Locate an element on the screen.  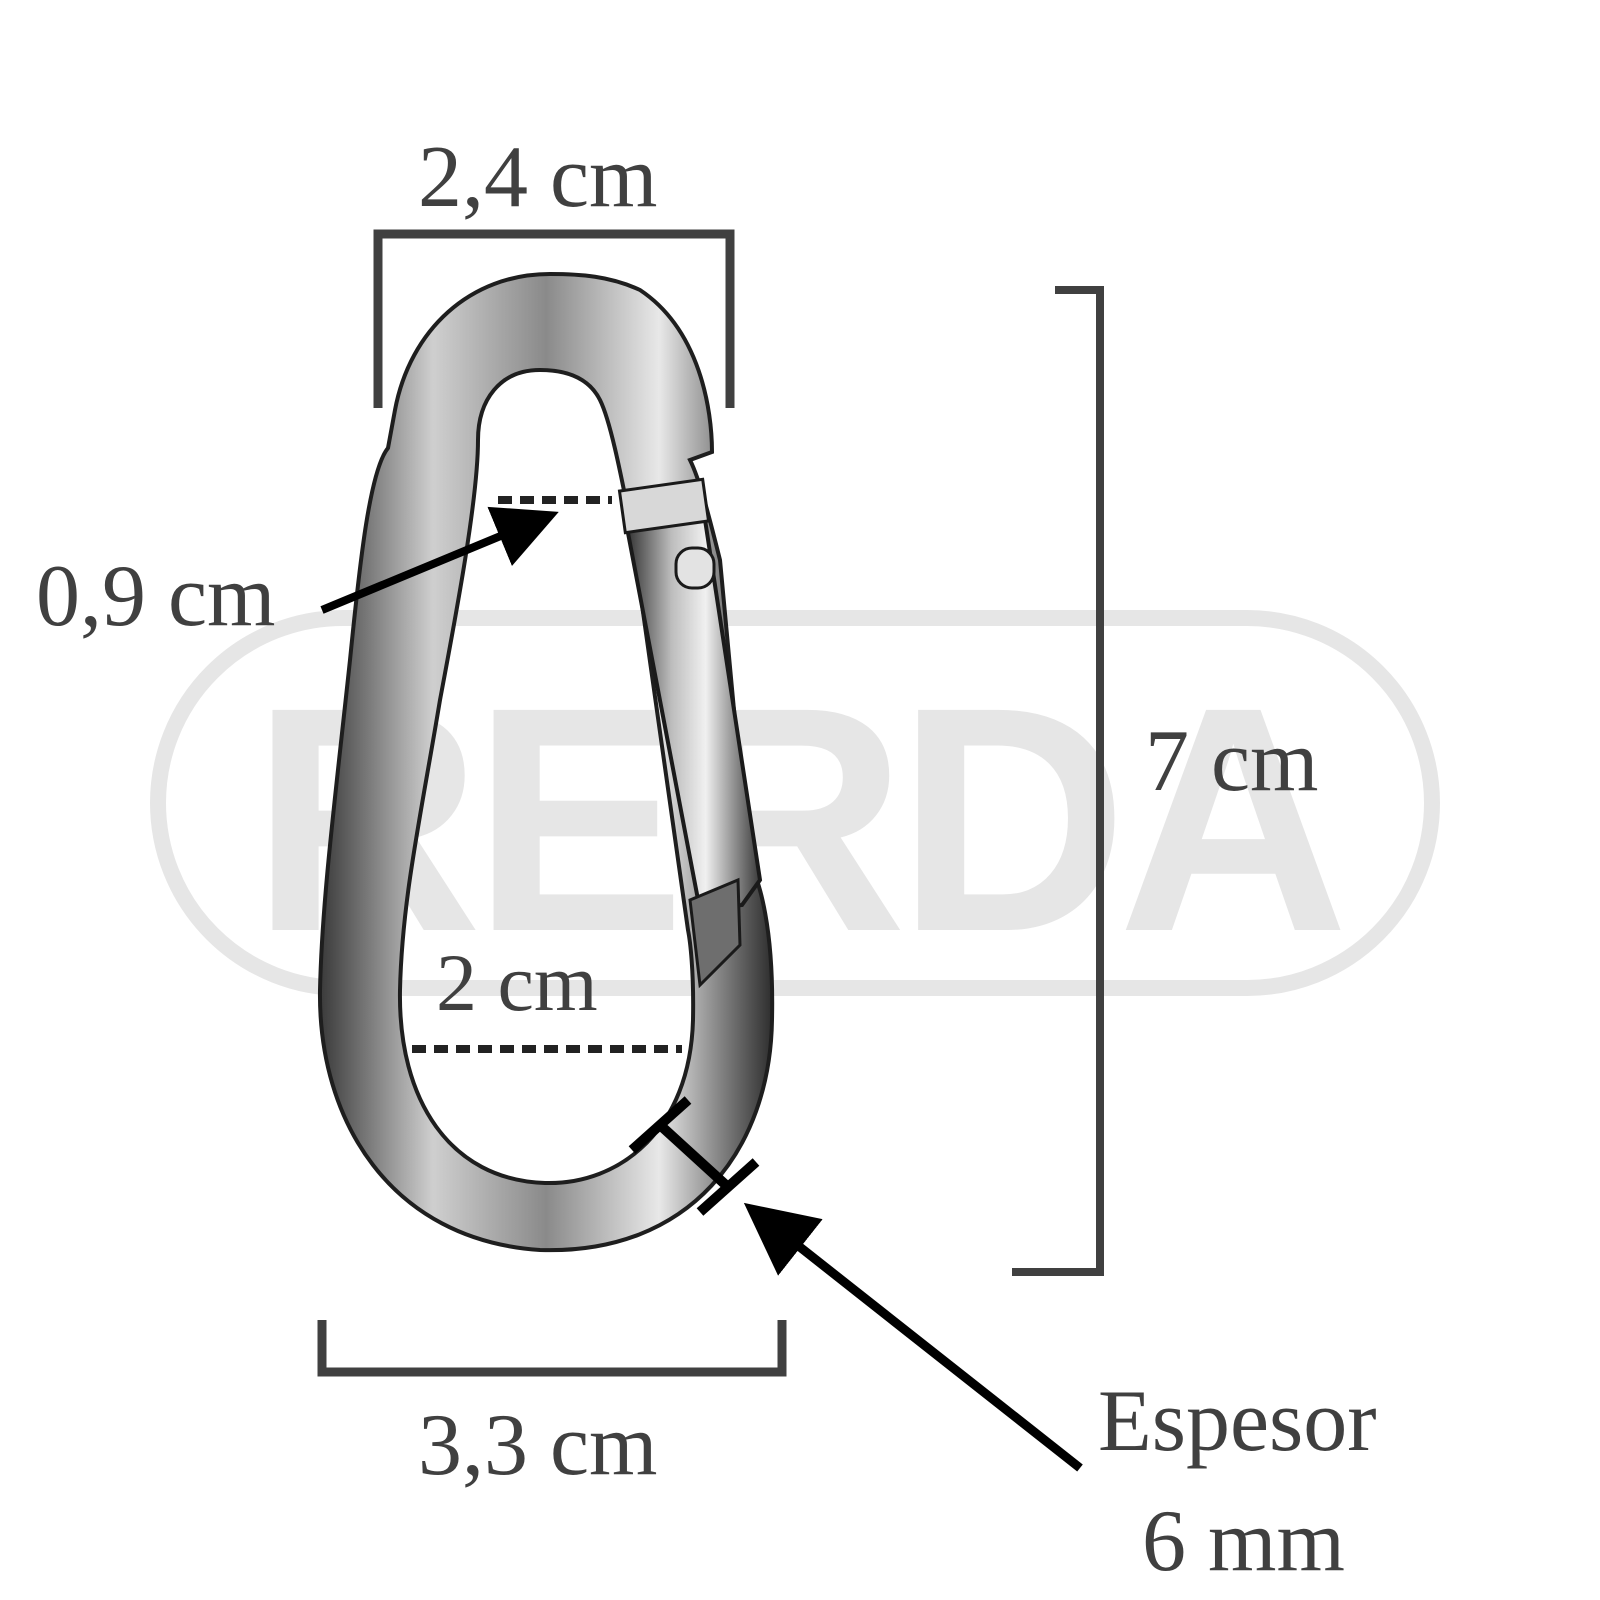
gate-collar is located at coordinates (664, 506).